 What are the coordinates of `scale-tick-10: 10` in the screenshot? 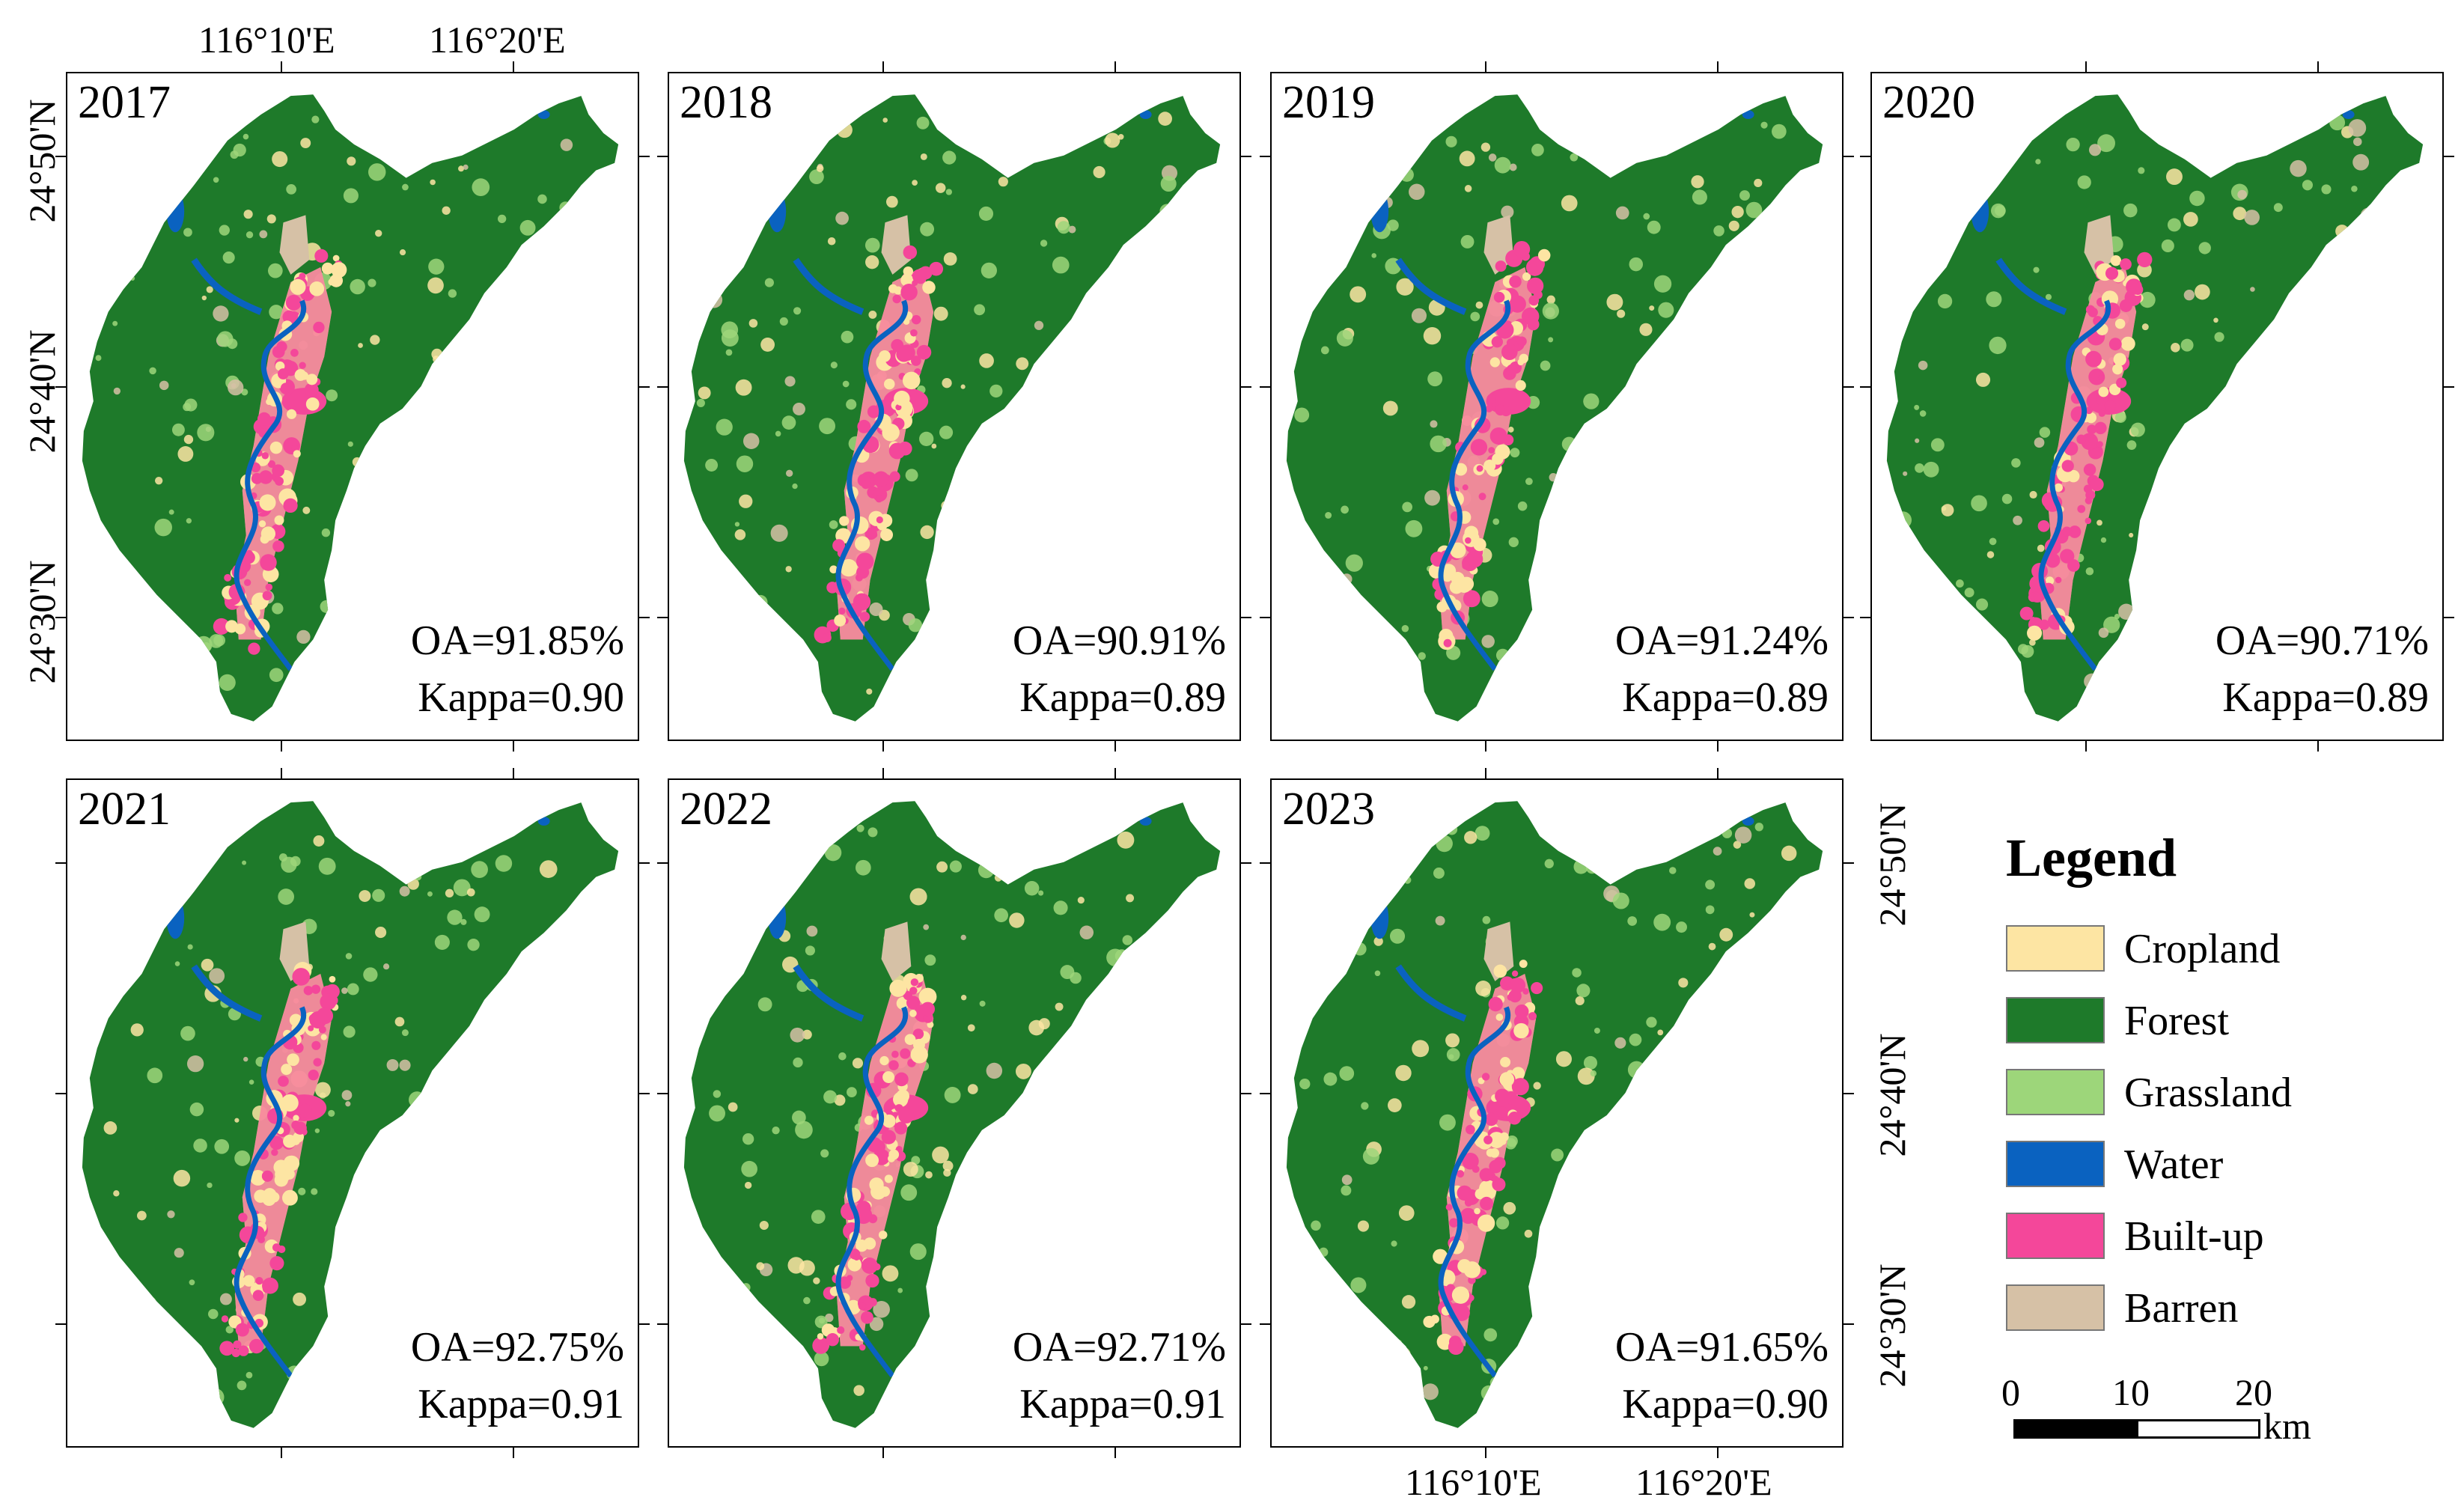 It's located at (2131, 1392).